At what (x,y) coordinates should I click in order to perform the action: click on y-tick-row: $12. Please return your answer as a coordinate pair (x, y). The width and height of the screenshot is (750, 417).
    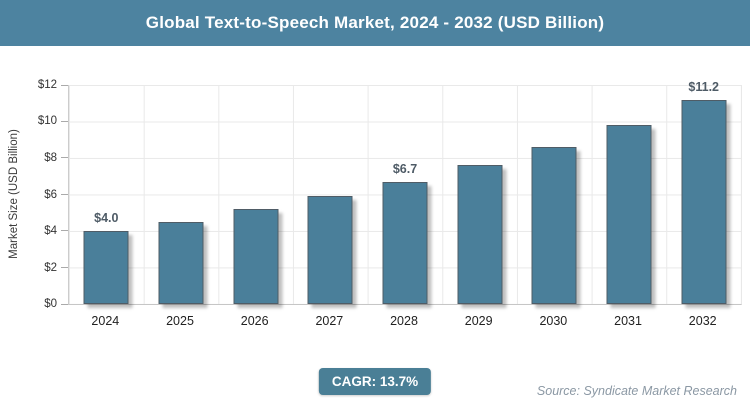
    Looking at the image, I should click on (53, 85).